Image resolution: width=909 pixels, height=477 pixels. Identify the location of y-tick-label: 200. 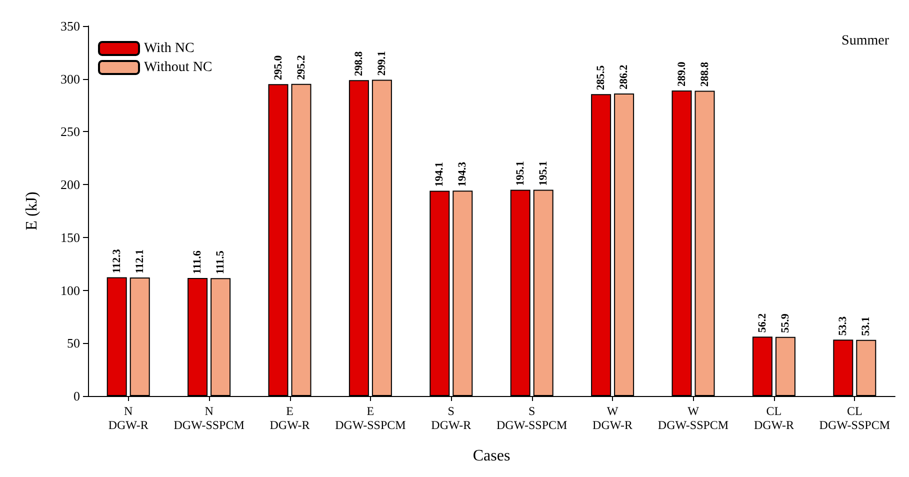
(70, 184).